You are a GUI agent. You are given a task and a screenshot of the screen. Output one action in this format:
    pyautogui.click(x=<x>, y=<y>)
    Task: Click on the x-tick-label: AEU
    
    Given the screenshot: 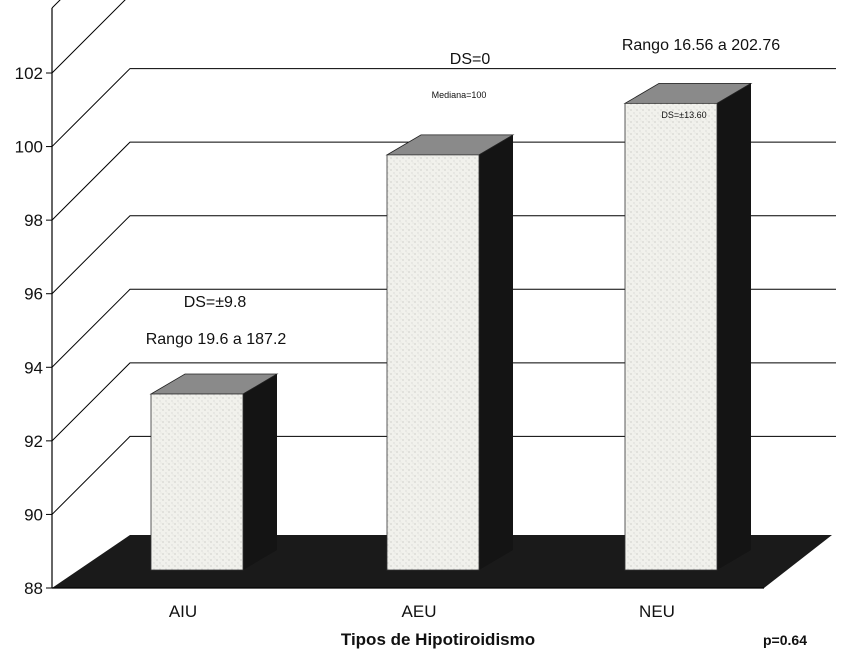 What is the action you would take?
    pyautogui.click(x=419, y=611)
    